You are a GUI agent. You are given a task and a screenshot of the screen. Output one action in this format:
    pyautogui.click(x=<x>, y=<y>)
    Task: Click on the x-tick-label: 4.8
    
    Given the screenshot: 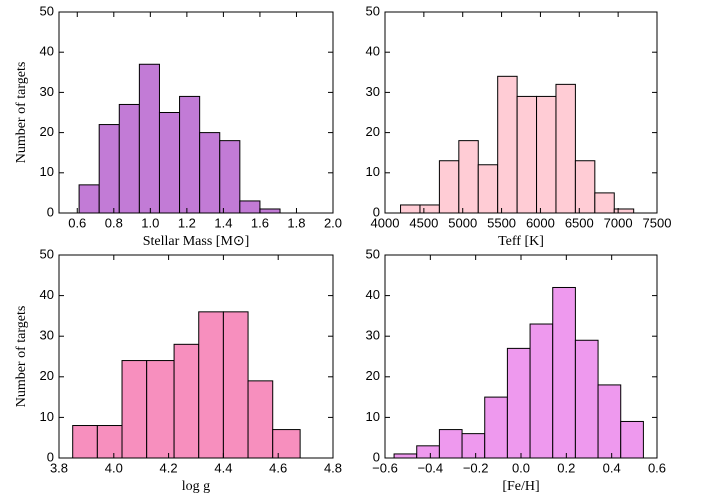 What is the action you would take?
    pyautogui.click(x=333, y=467)
    